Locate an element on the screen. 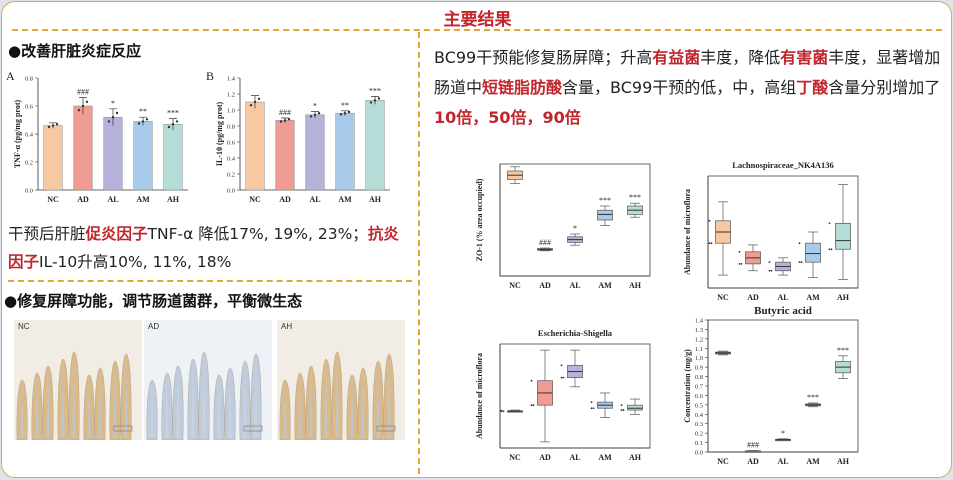 This screenshot has height=480, width=953. y-tick-label: 1.1 is located at coordinates (699, 349).